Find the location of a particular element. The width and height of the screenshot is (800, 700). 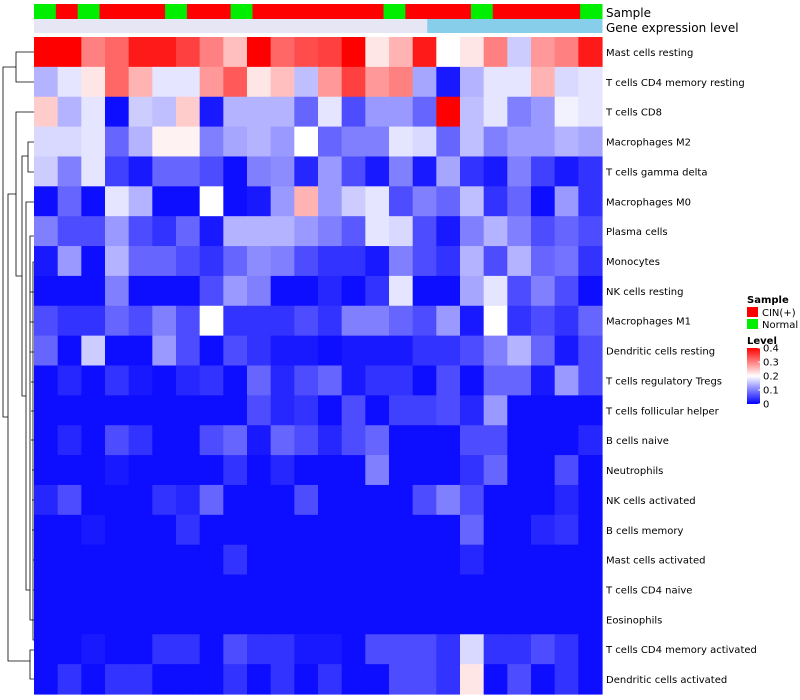

row-label: Eosinophils is located at coordinates (634, 620).